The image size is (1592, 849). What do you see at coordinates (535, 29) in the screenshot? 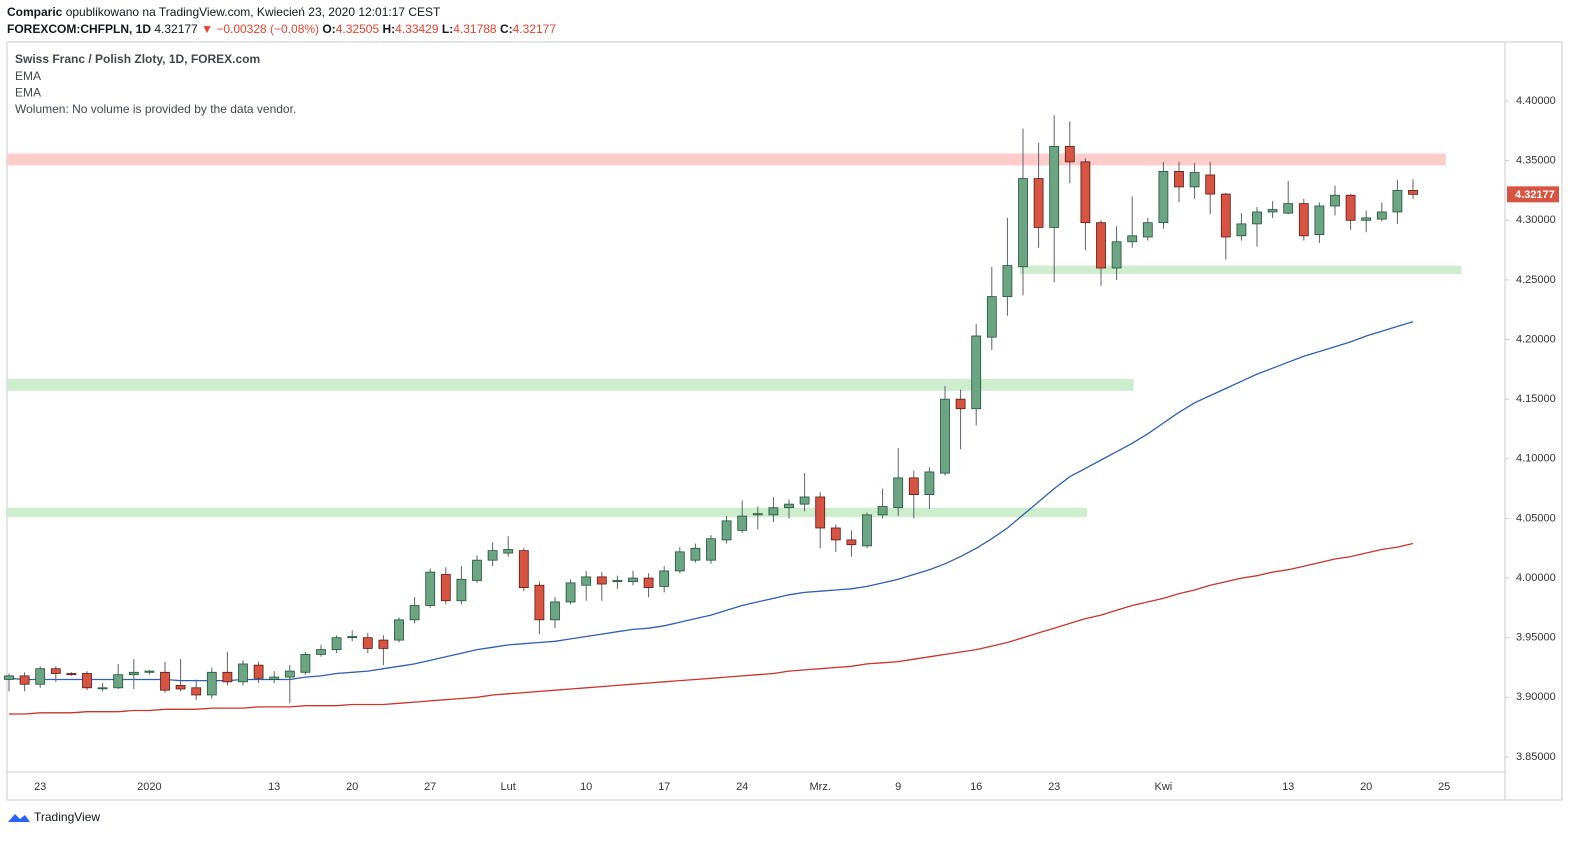
I see `c-value: 4.32177` at bounding box center [535, 29].